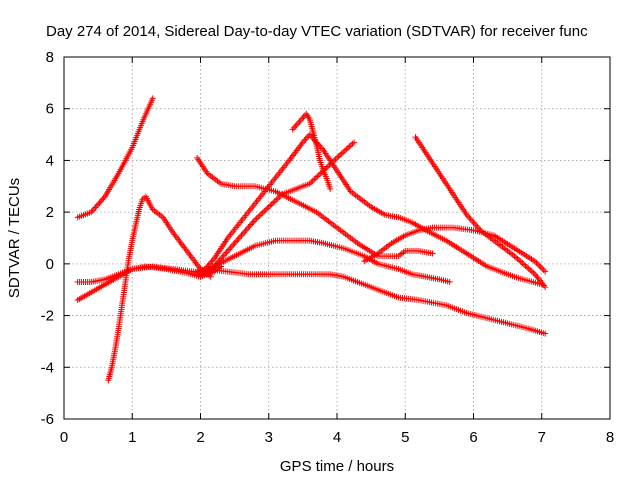 The image size is (640, 480). What do you see at coordinates (337, 466) in the screenshot?
I see `x-axis-label: GPS time / hours` at bounding box center [337, 466].